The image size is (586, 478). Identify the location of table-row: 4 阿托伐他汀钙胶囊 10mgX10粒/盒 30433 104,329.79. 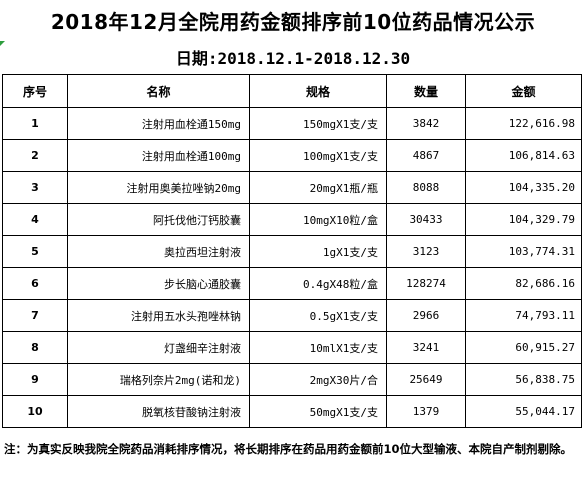
(292, 219).